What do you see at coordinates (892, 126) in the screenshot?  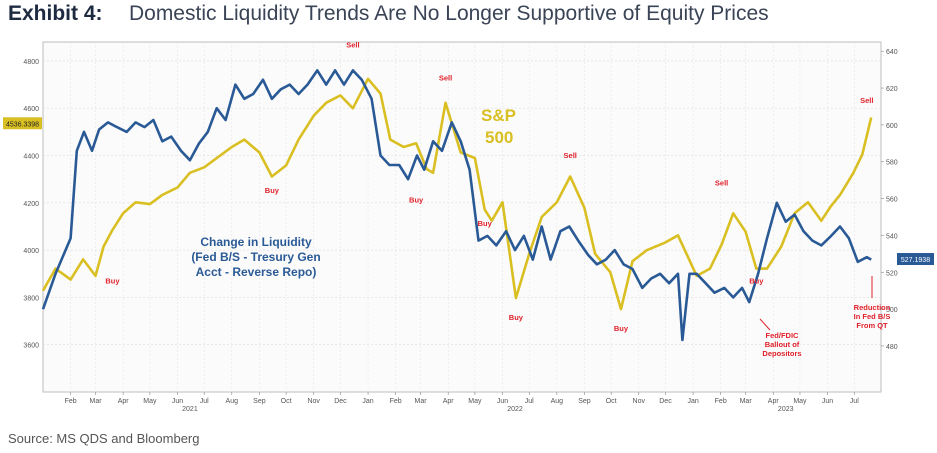 I see `y-right-tick-label: 600` at bounding box center [892, 126].